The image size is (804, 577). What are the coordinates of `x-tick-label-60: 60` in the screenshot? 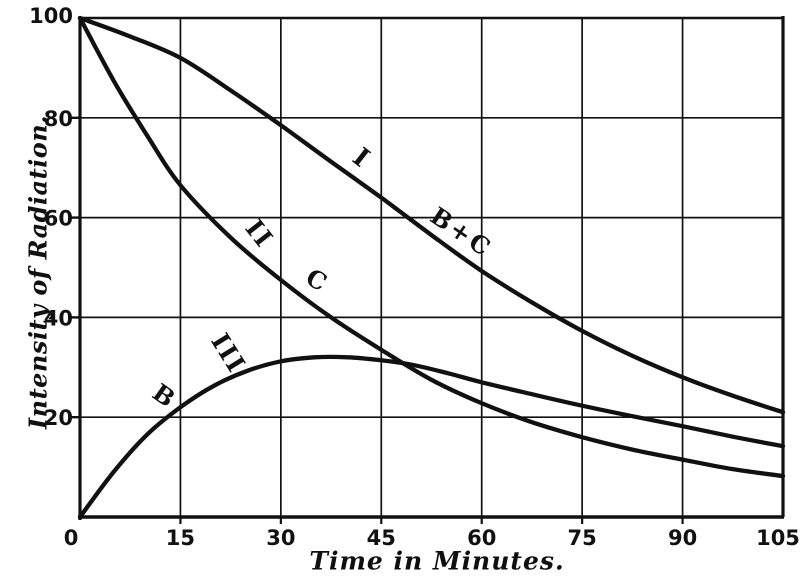 It's located at (481, 538).